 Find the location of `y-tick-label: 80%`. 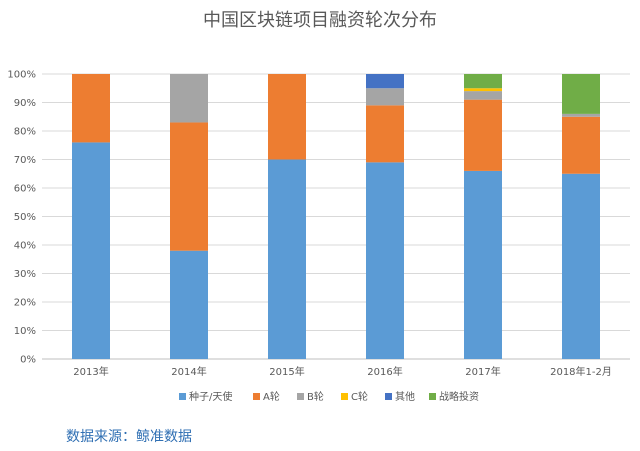

y-tick-label: 80% is located at coordinates (25, 132).